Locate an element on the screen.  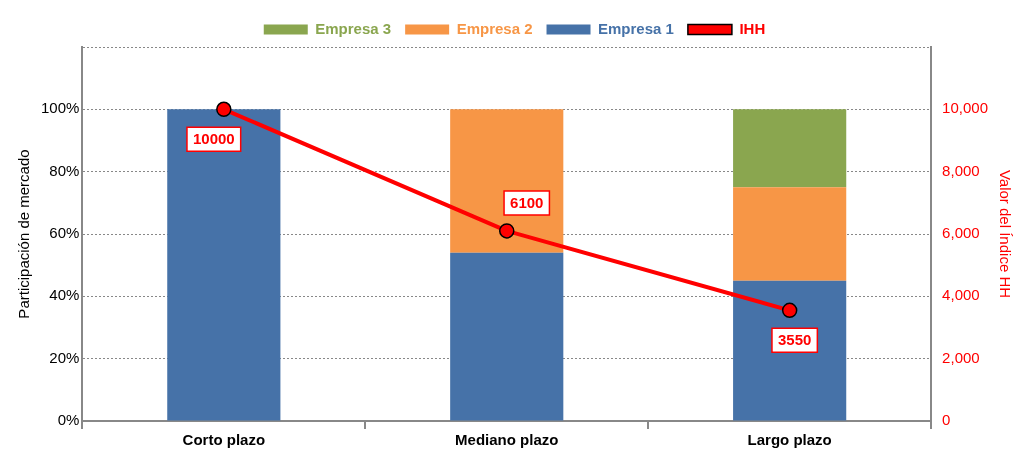
y-tick-label: 20% is located at coordinates (64, 357).